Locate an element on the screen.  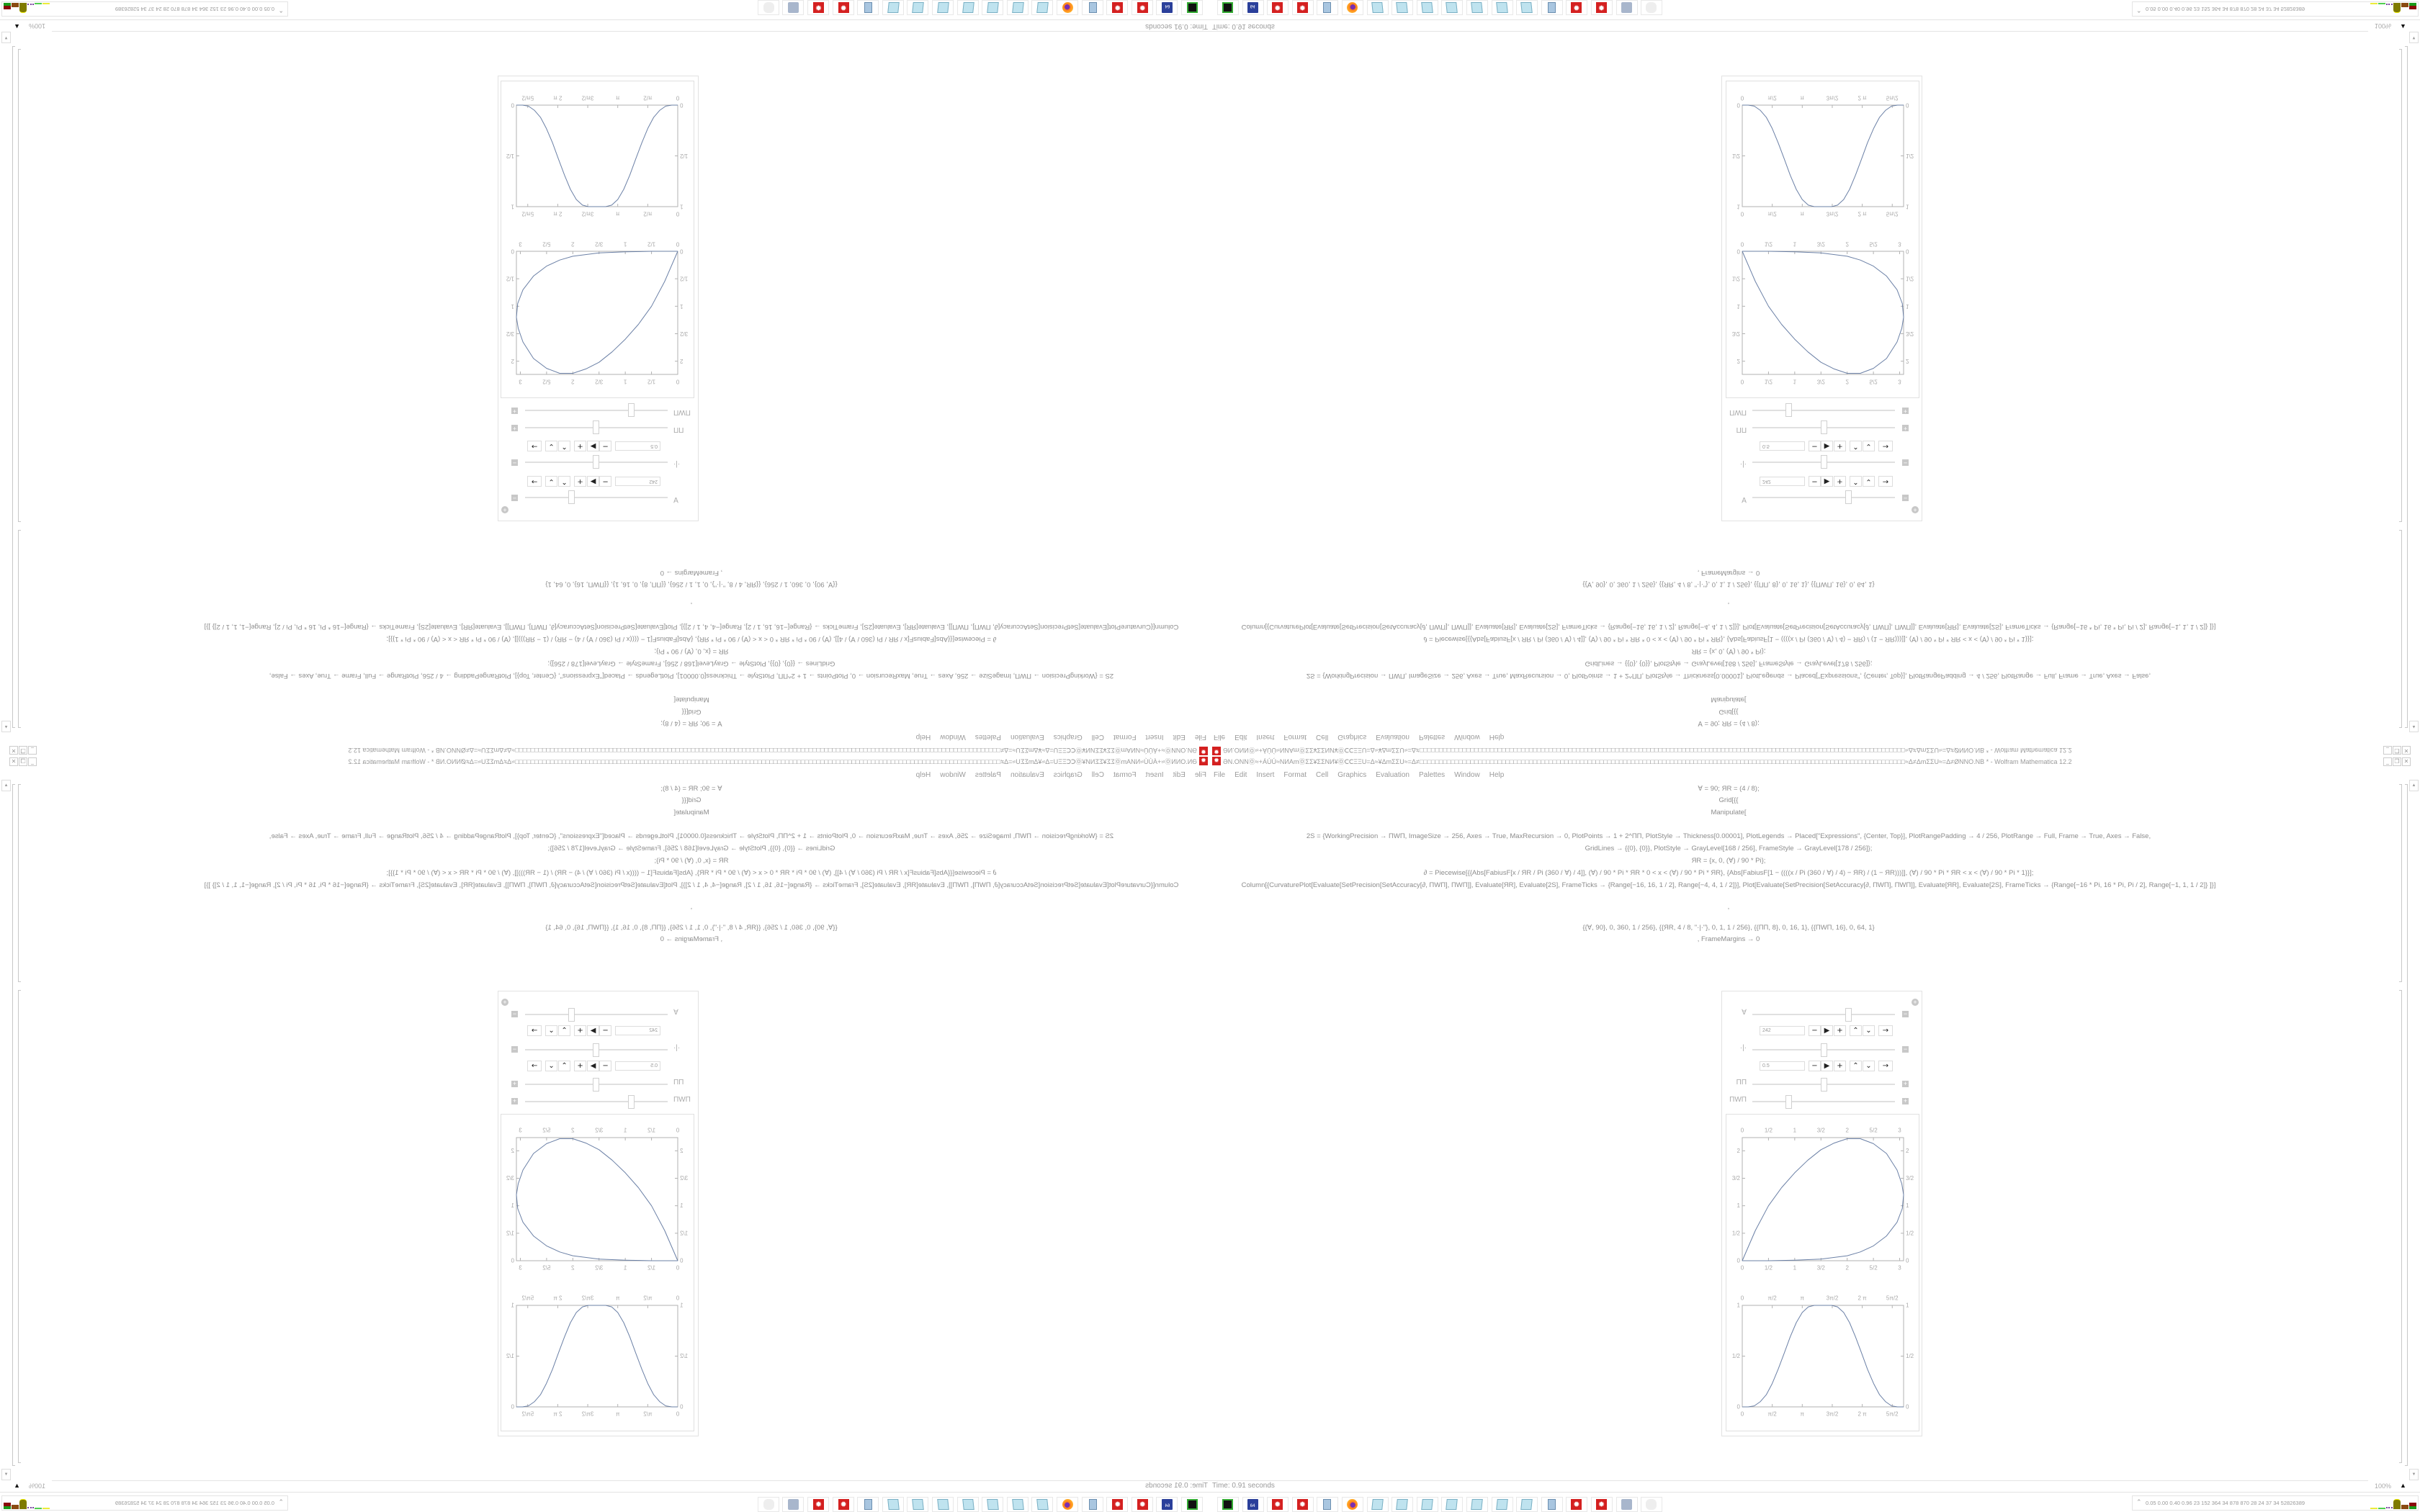
play-button: ▶ is located at coordinates (1827, 1030).